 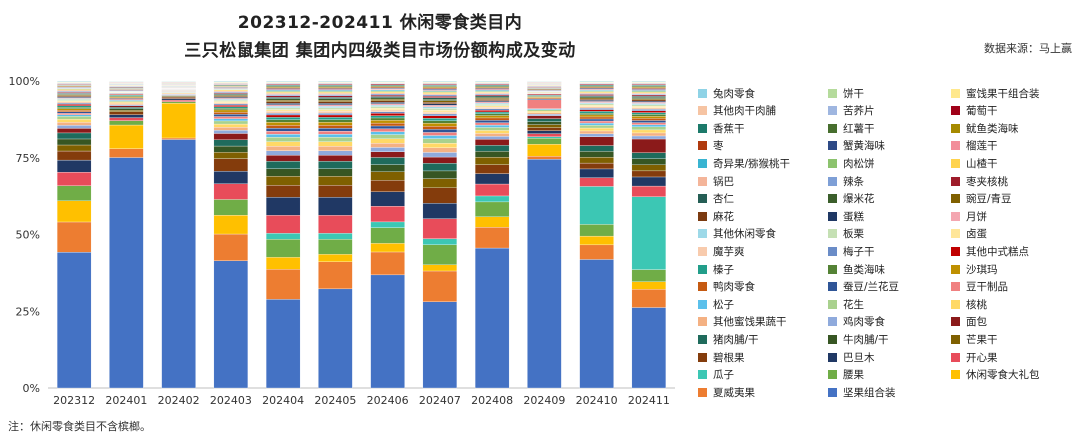 What do you see at coordinates (388, 400) in the screenshot?
I see `x-tick-label: 202406` at bounding box center [388, 400].